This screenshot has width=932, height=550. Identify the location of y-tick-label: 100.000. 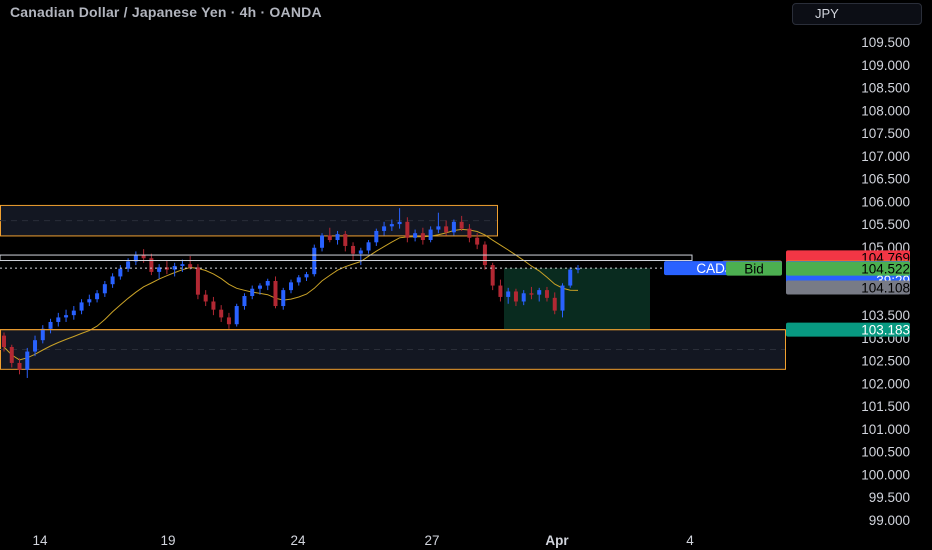
(885, 474).